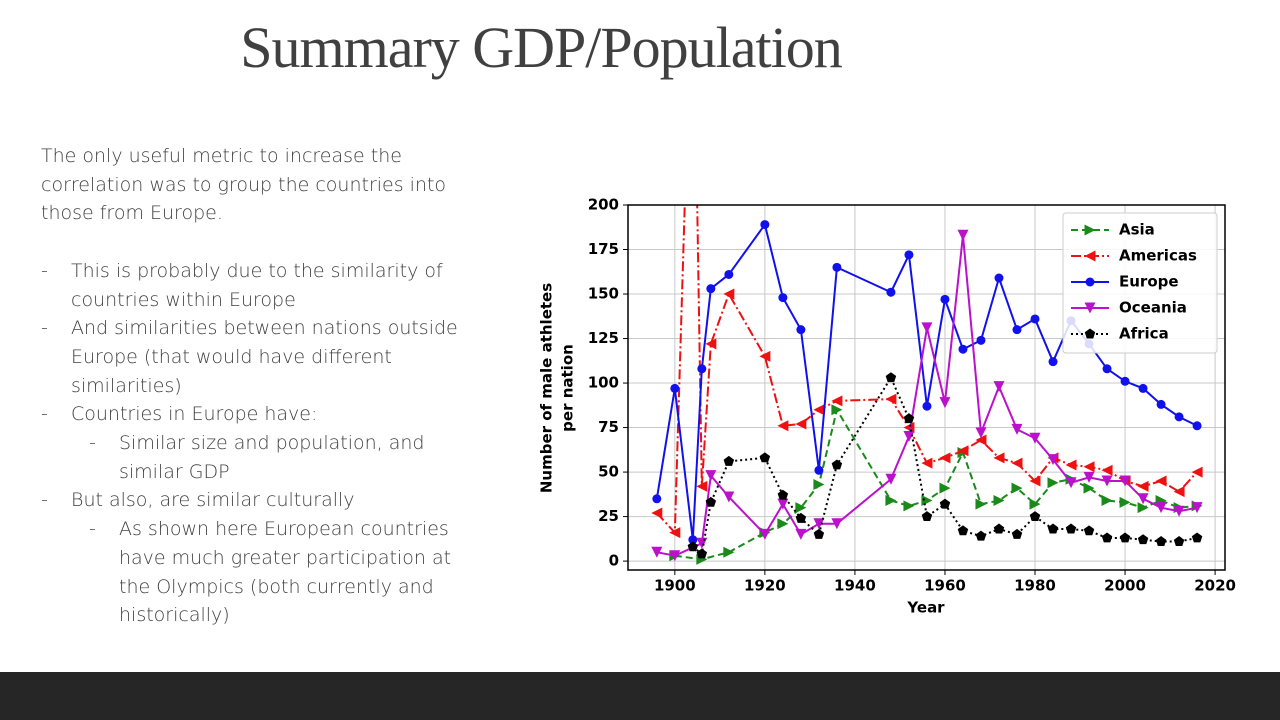 The width and height of the screenshot is (1280, 720). Describe the element at coordinates (614, 561) in the screenshot. I see `y-tick-label: 0` at that location.